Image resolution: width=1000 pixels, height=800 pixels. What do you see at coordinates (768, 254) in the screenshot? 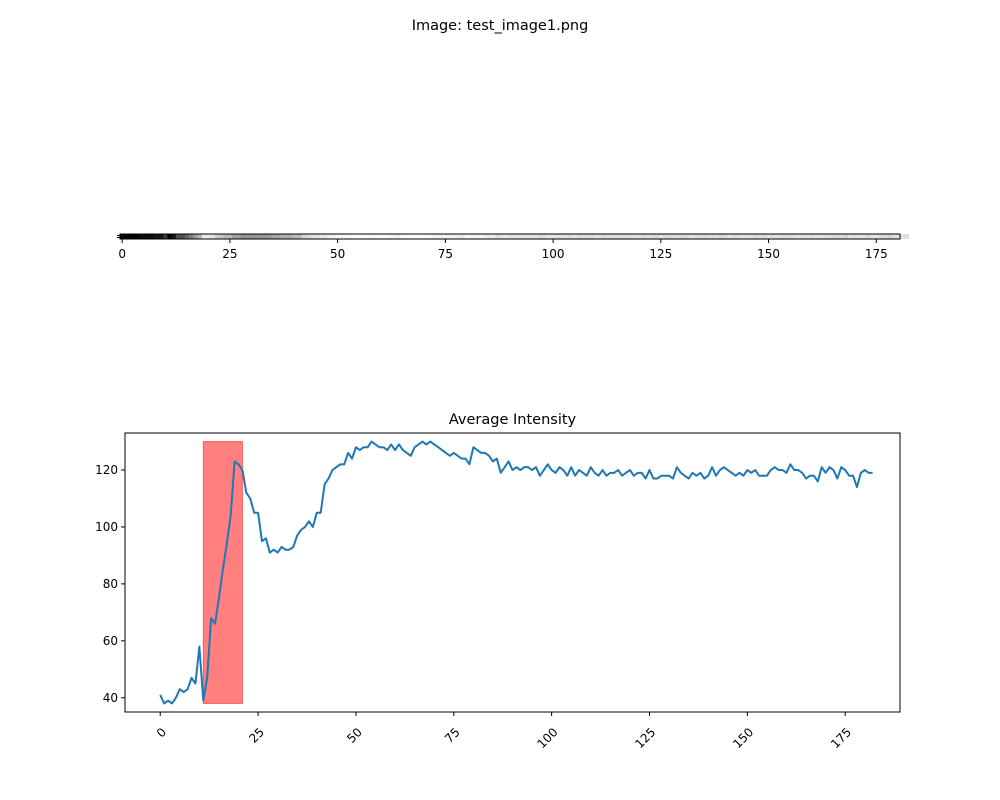
I see `image-strip-x-tick-label: 150` at bounding box center [768, 254].